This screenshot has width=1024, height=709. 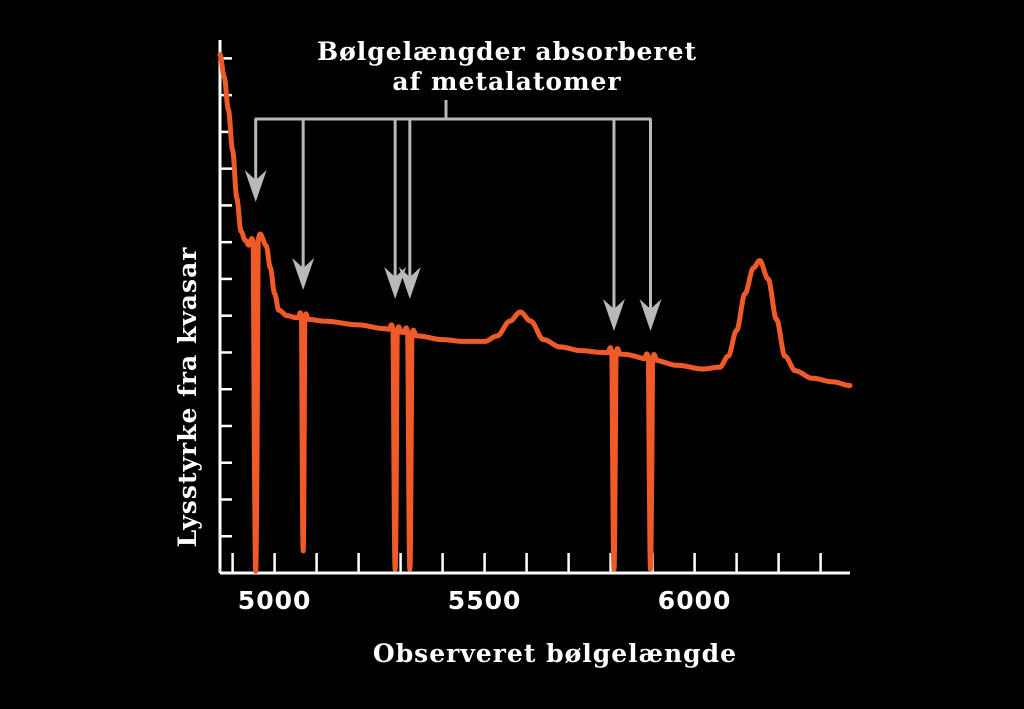 I want to click on annotation-line-2: af metalatomer, so click(x=506, y=81).